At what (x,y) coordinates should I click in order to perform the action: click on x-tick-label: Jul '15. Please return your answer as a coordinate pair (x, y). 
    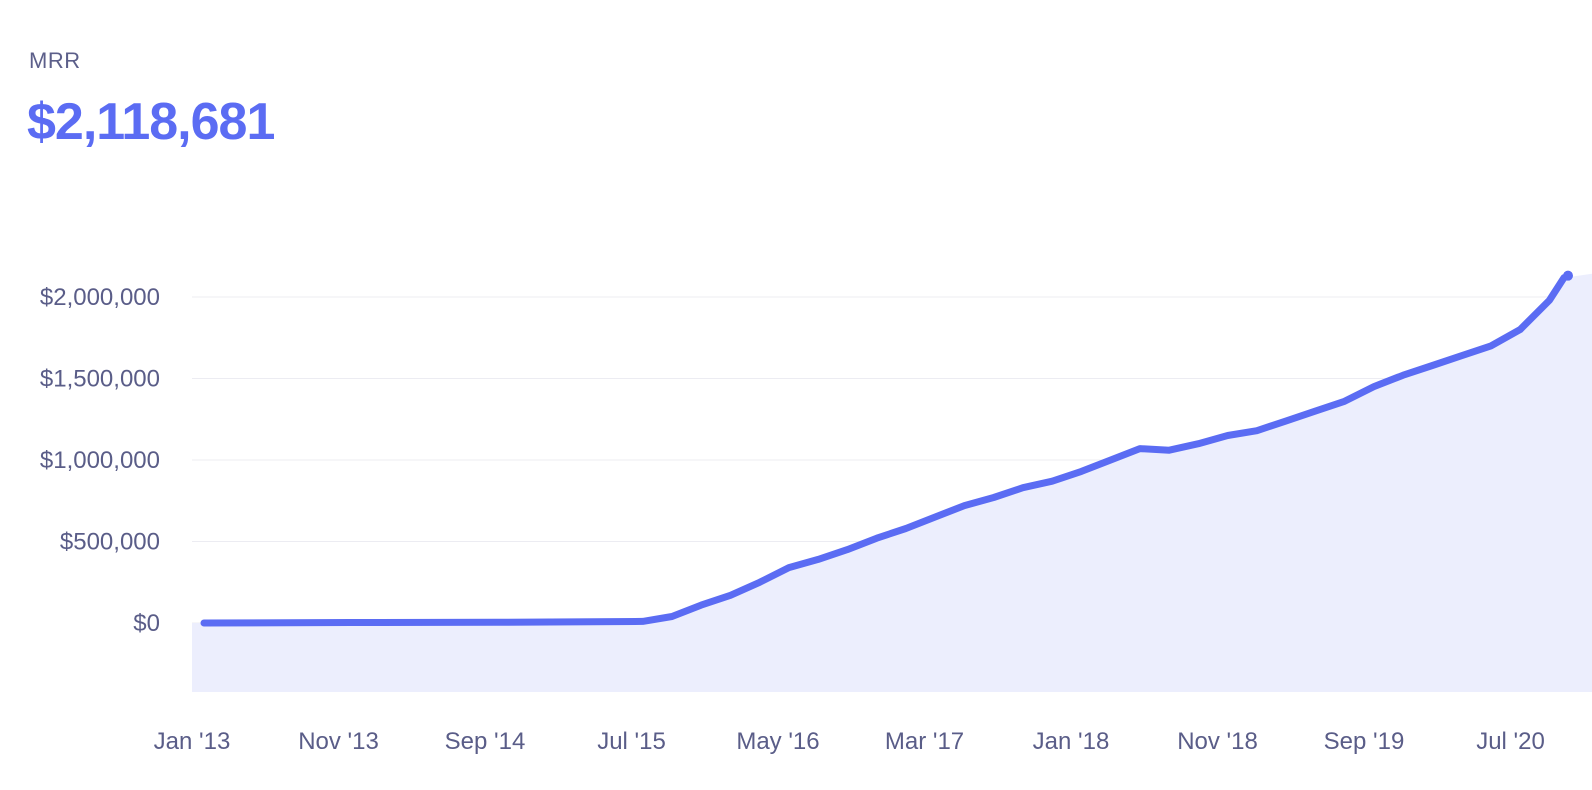
    Looking at the image, I should click on (631, 741).